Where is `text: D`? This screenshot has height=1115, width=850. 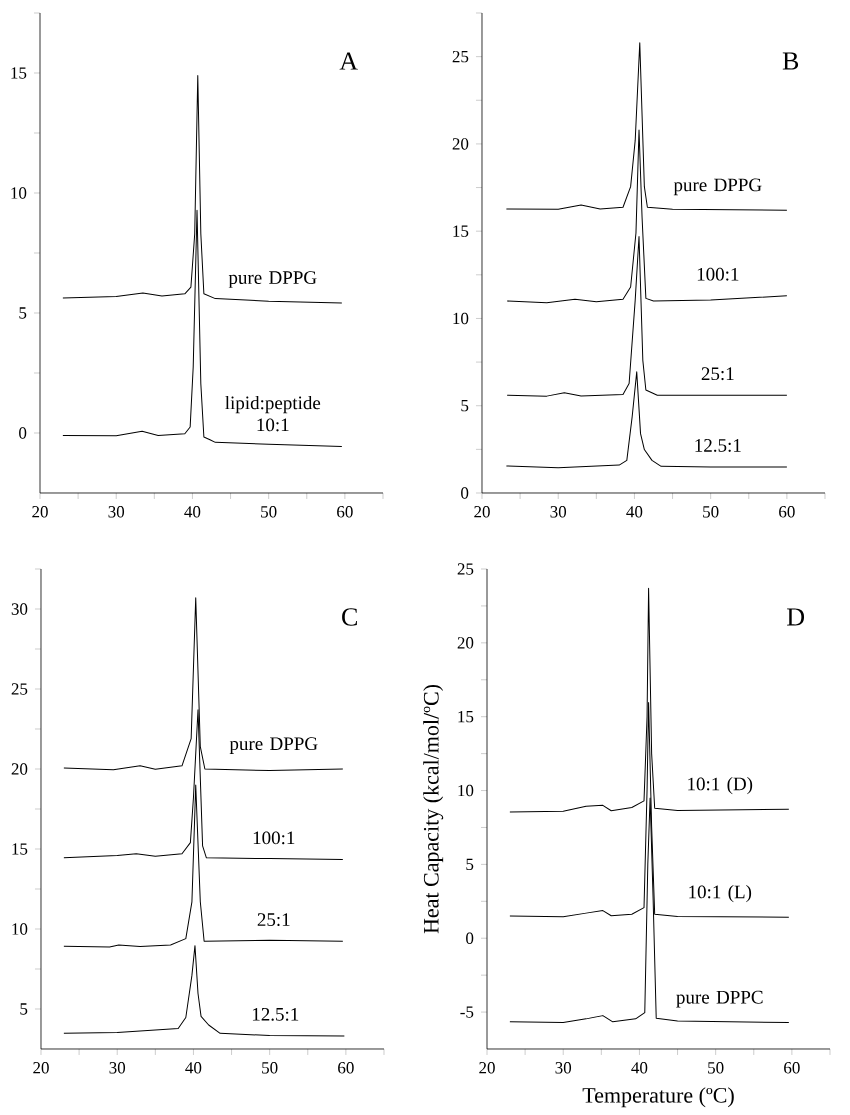
text: D is located at coordinates (796, 617).